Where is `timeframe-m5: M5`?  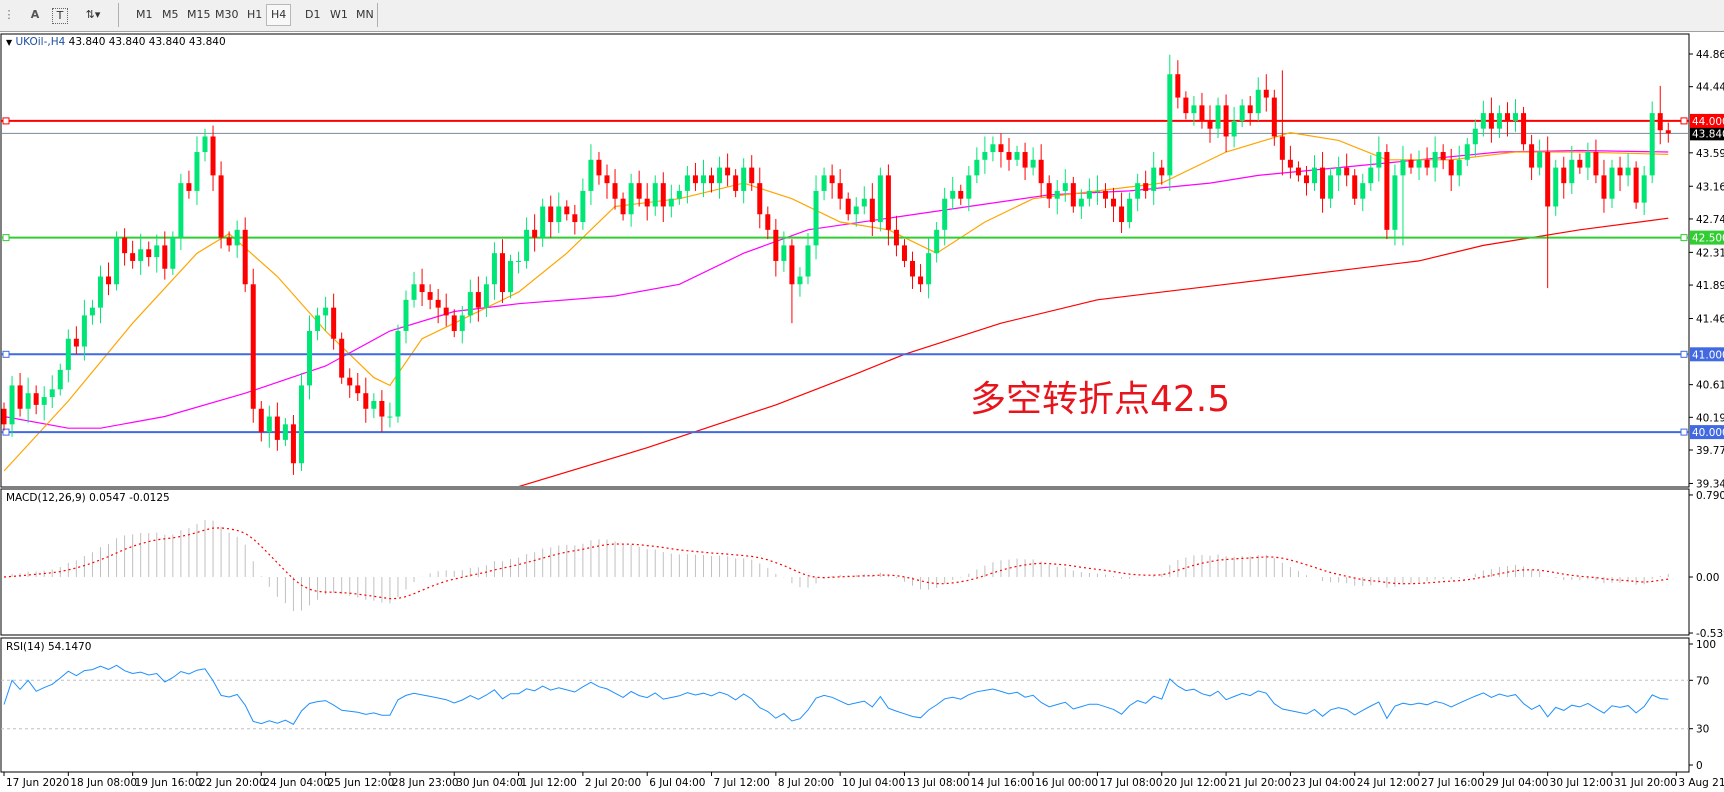
timeframe-m5: M5 is located at coordinates (170, 14).